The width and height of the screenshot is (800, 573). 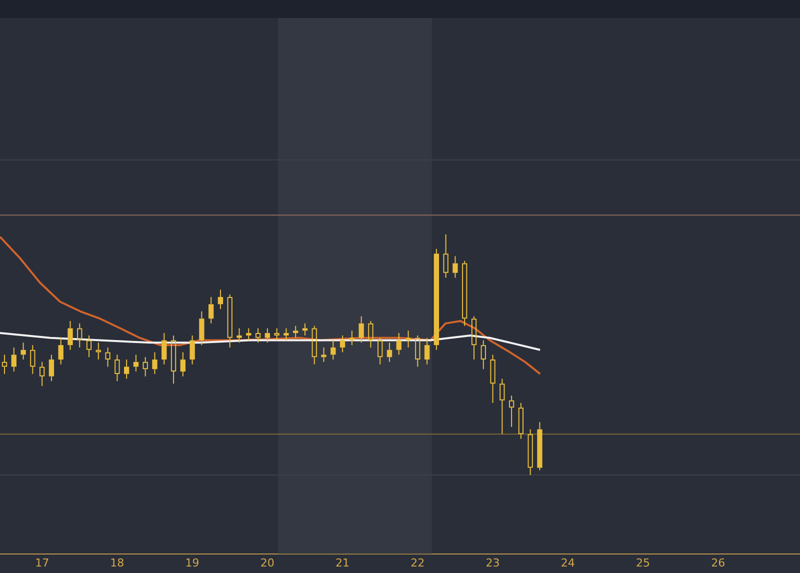 I want to click on x-tick-label: 24, so click(x=567, y=563).